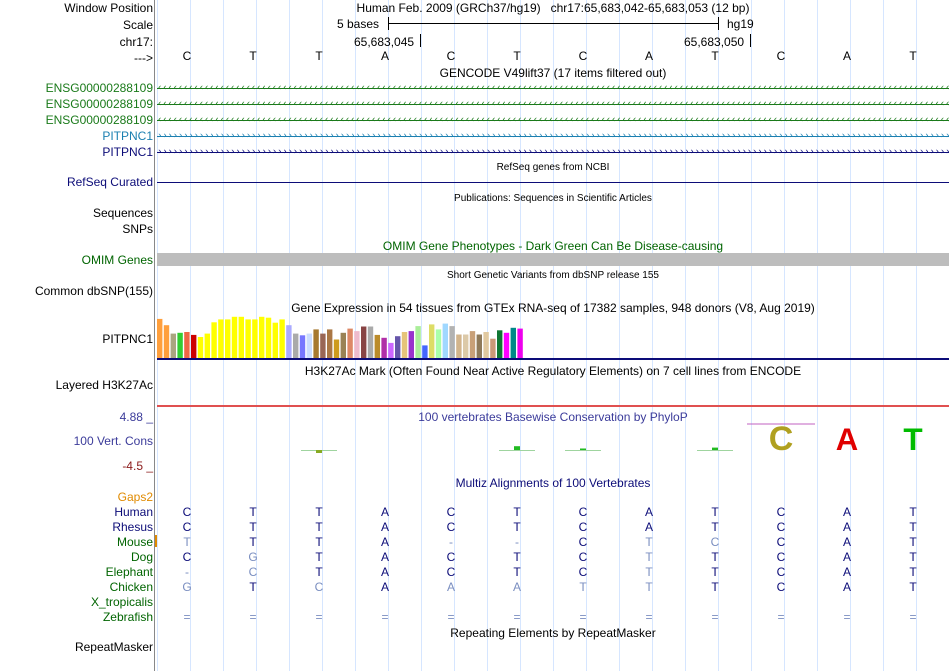 The image size is (950, 671). I want to click on gaps-label: Gaps2, so click(135, 497).